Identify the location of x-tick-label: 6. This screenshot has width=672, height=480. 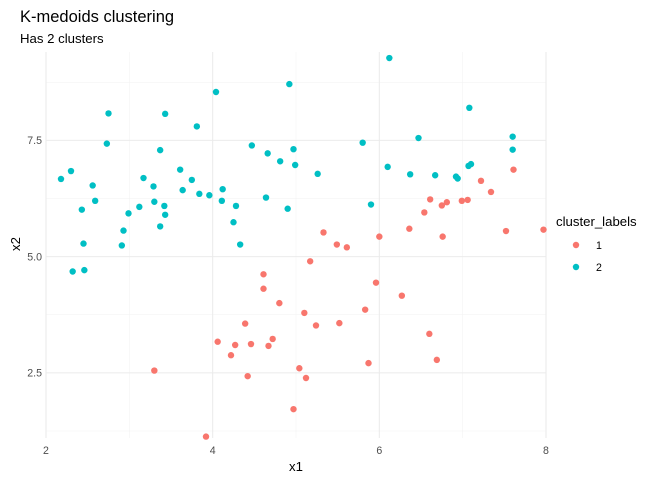
(379, 451).